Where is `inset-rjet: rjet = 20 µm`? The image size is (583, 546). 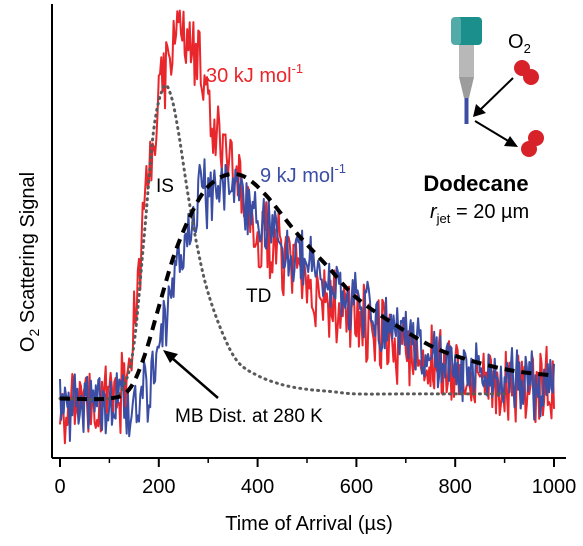 inset-rjet: rjet = 20 µm is located at coordinates (479, 213).